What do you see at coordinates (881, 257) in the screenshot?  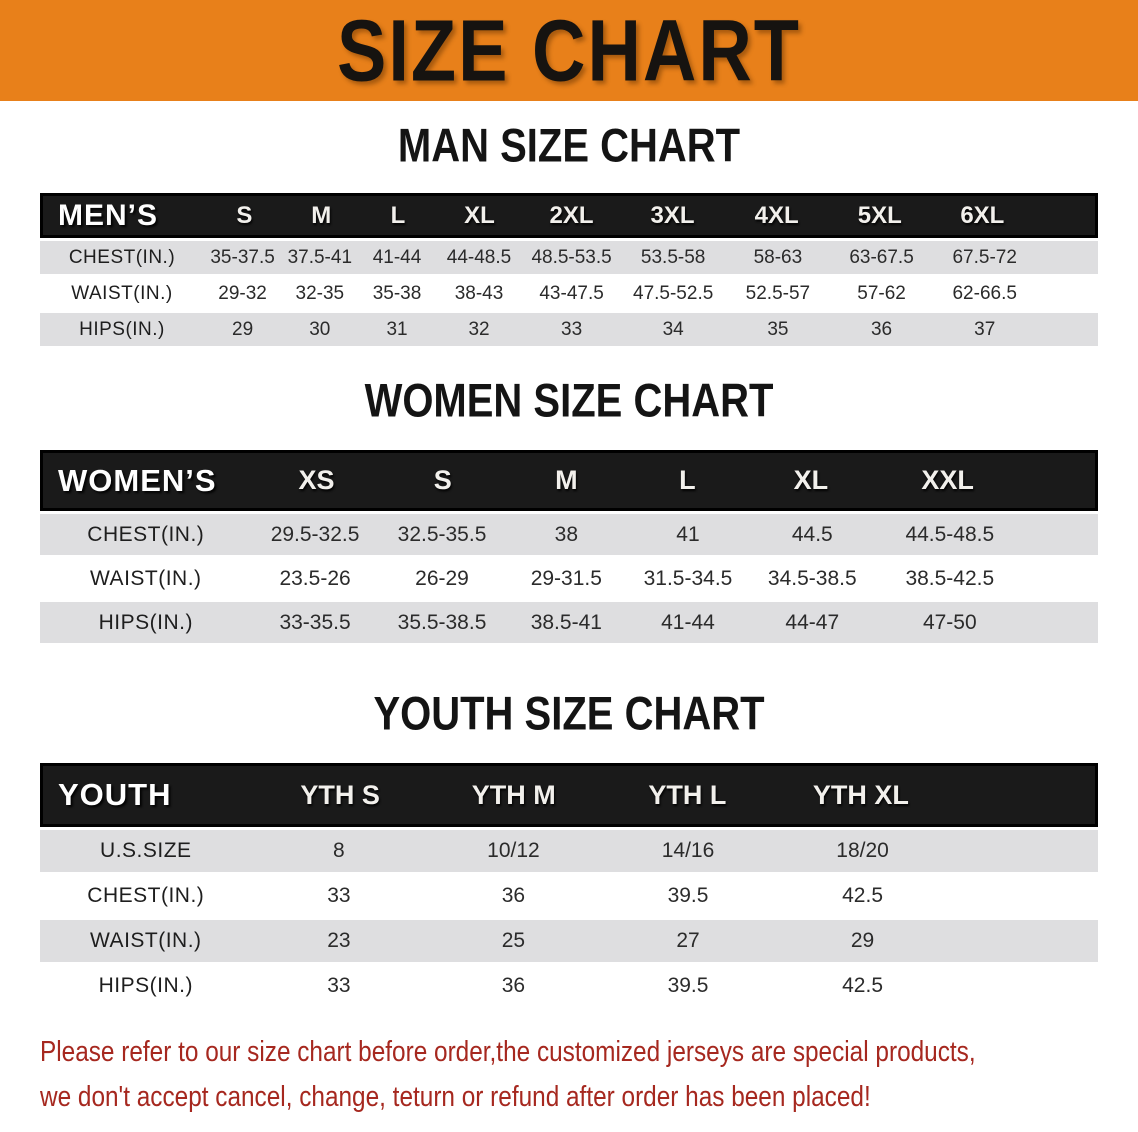 I see `cell-value: 63-67.5` at bounding box center [881, 257].